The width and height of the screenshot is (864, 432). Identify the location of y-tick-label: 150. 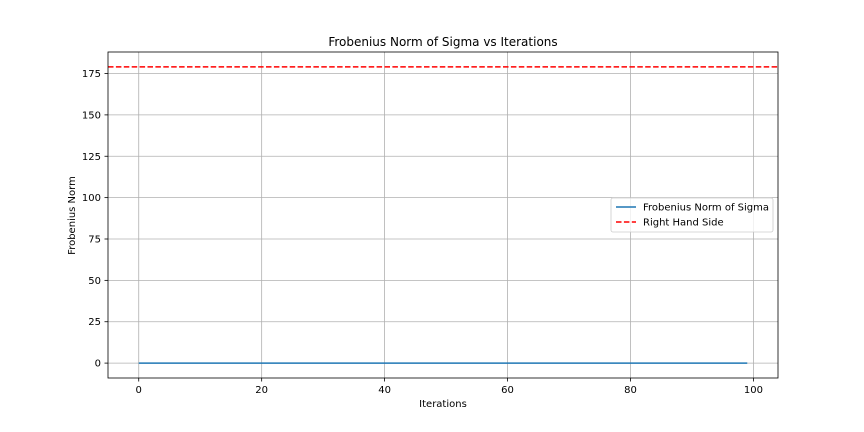
(91, 115).